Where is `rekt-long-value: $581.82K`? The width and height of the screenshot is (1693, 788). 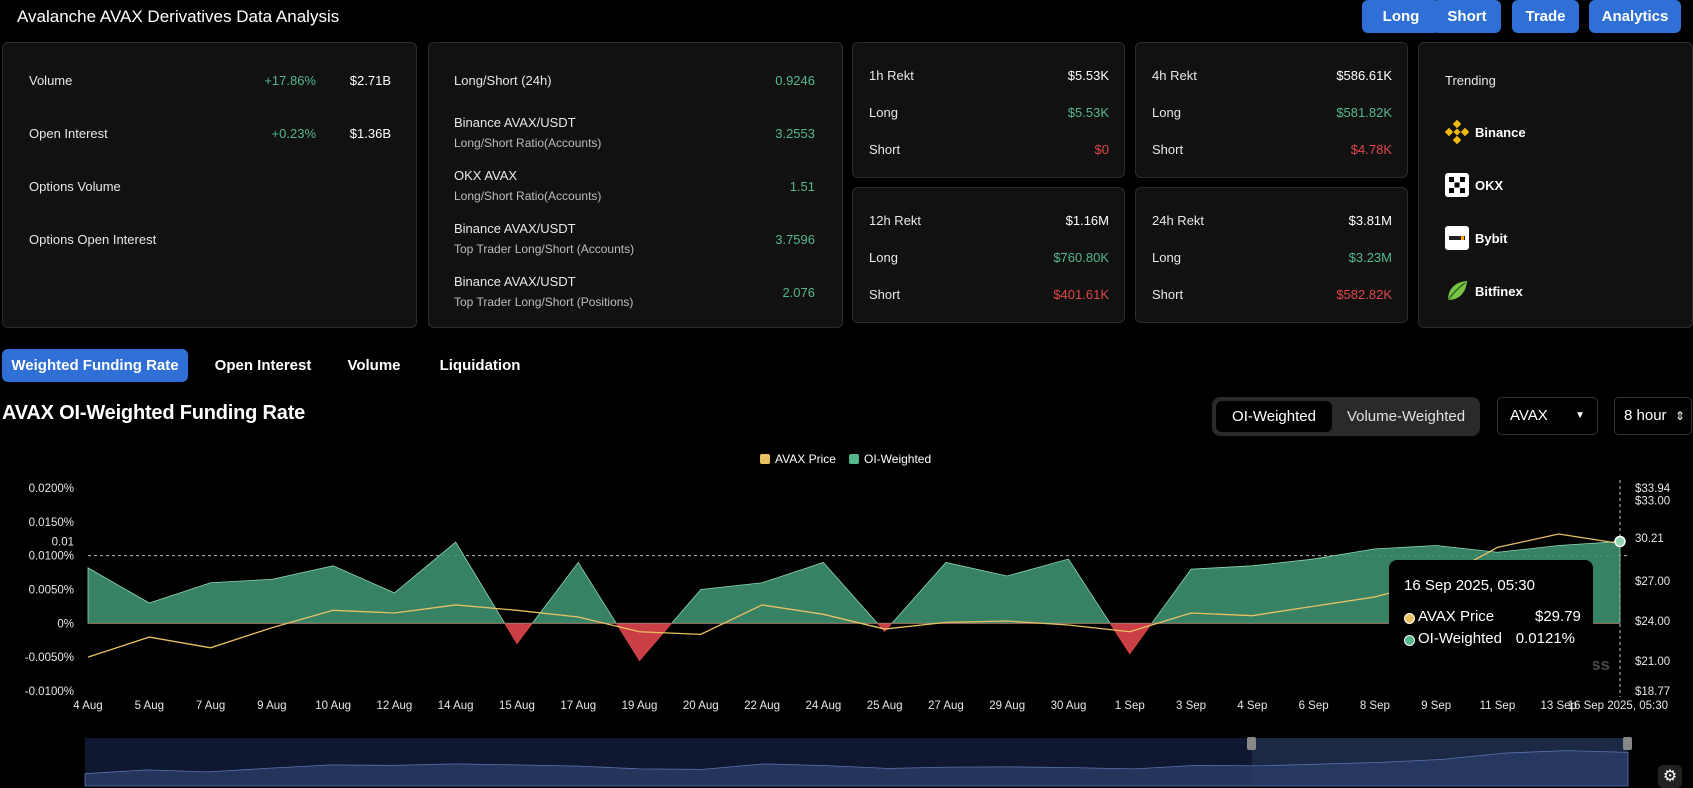
rekt-long-value: $581.82K is located at coordinates (1364, 112).